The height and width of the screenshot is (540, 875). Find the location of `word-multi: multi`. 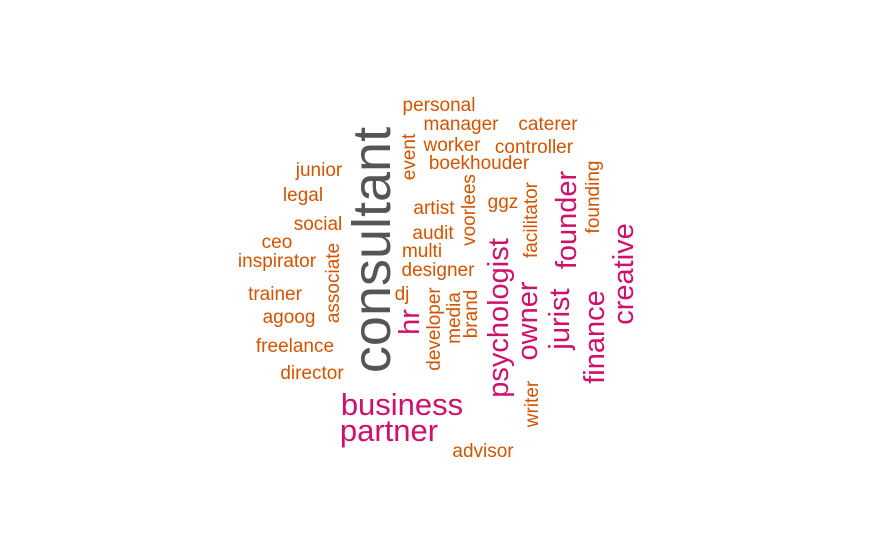

word-multi: multi is located at coordinates (422, 251).